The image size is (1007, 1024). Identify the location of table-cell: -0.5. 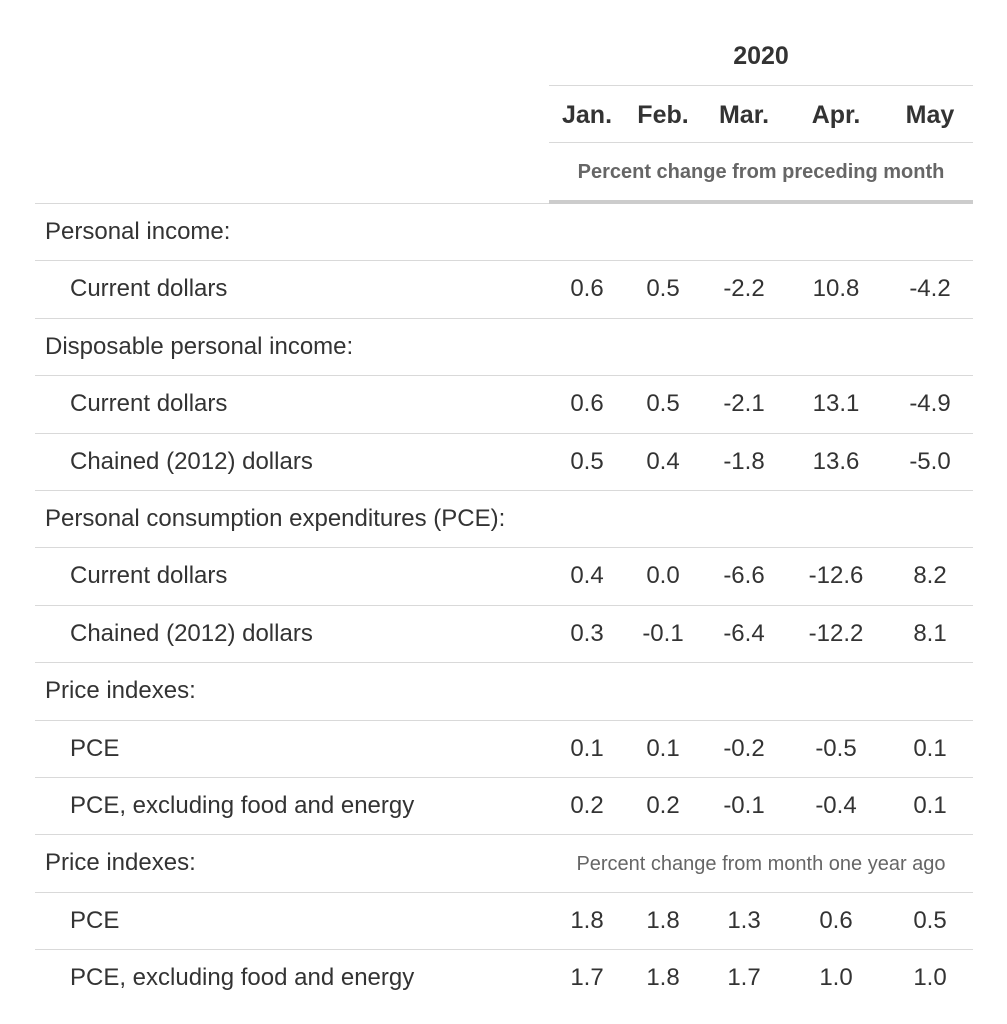
(836, 748).